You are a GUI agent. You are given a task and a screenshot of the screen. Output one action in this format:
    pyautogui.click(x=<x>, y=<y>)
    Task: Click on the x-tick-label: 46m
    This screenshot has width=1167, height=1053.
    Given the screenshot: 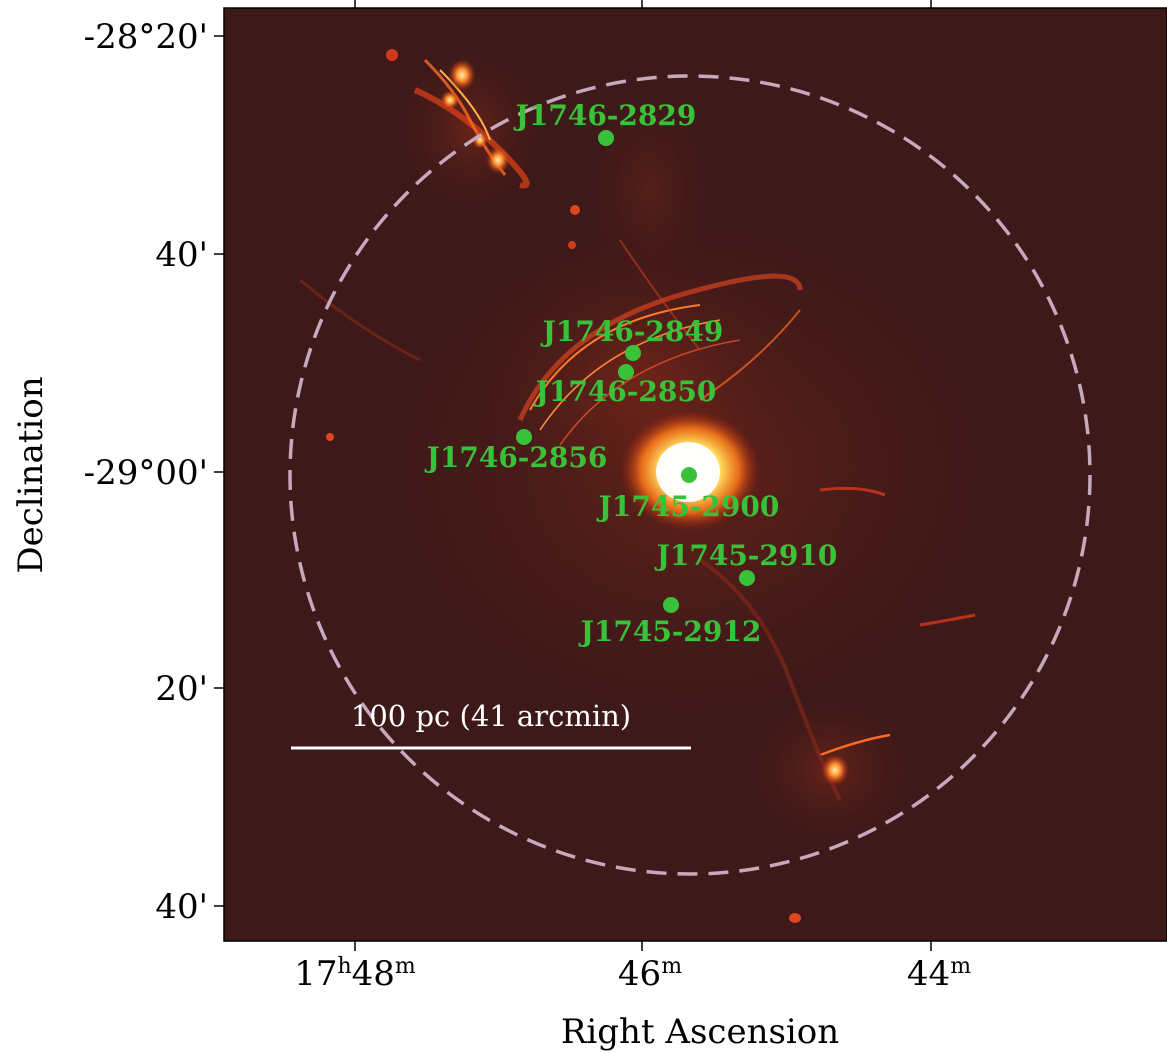 What is the action you would take?
    pyautogui.click(x=650, y=974)
    